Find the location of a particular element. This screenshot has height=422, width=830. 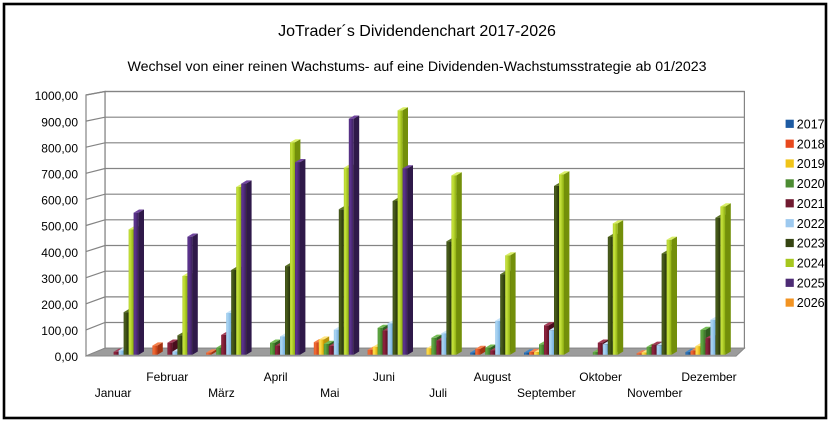

svg-text: August is located at coordinates (493, 377).